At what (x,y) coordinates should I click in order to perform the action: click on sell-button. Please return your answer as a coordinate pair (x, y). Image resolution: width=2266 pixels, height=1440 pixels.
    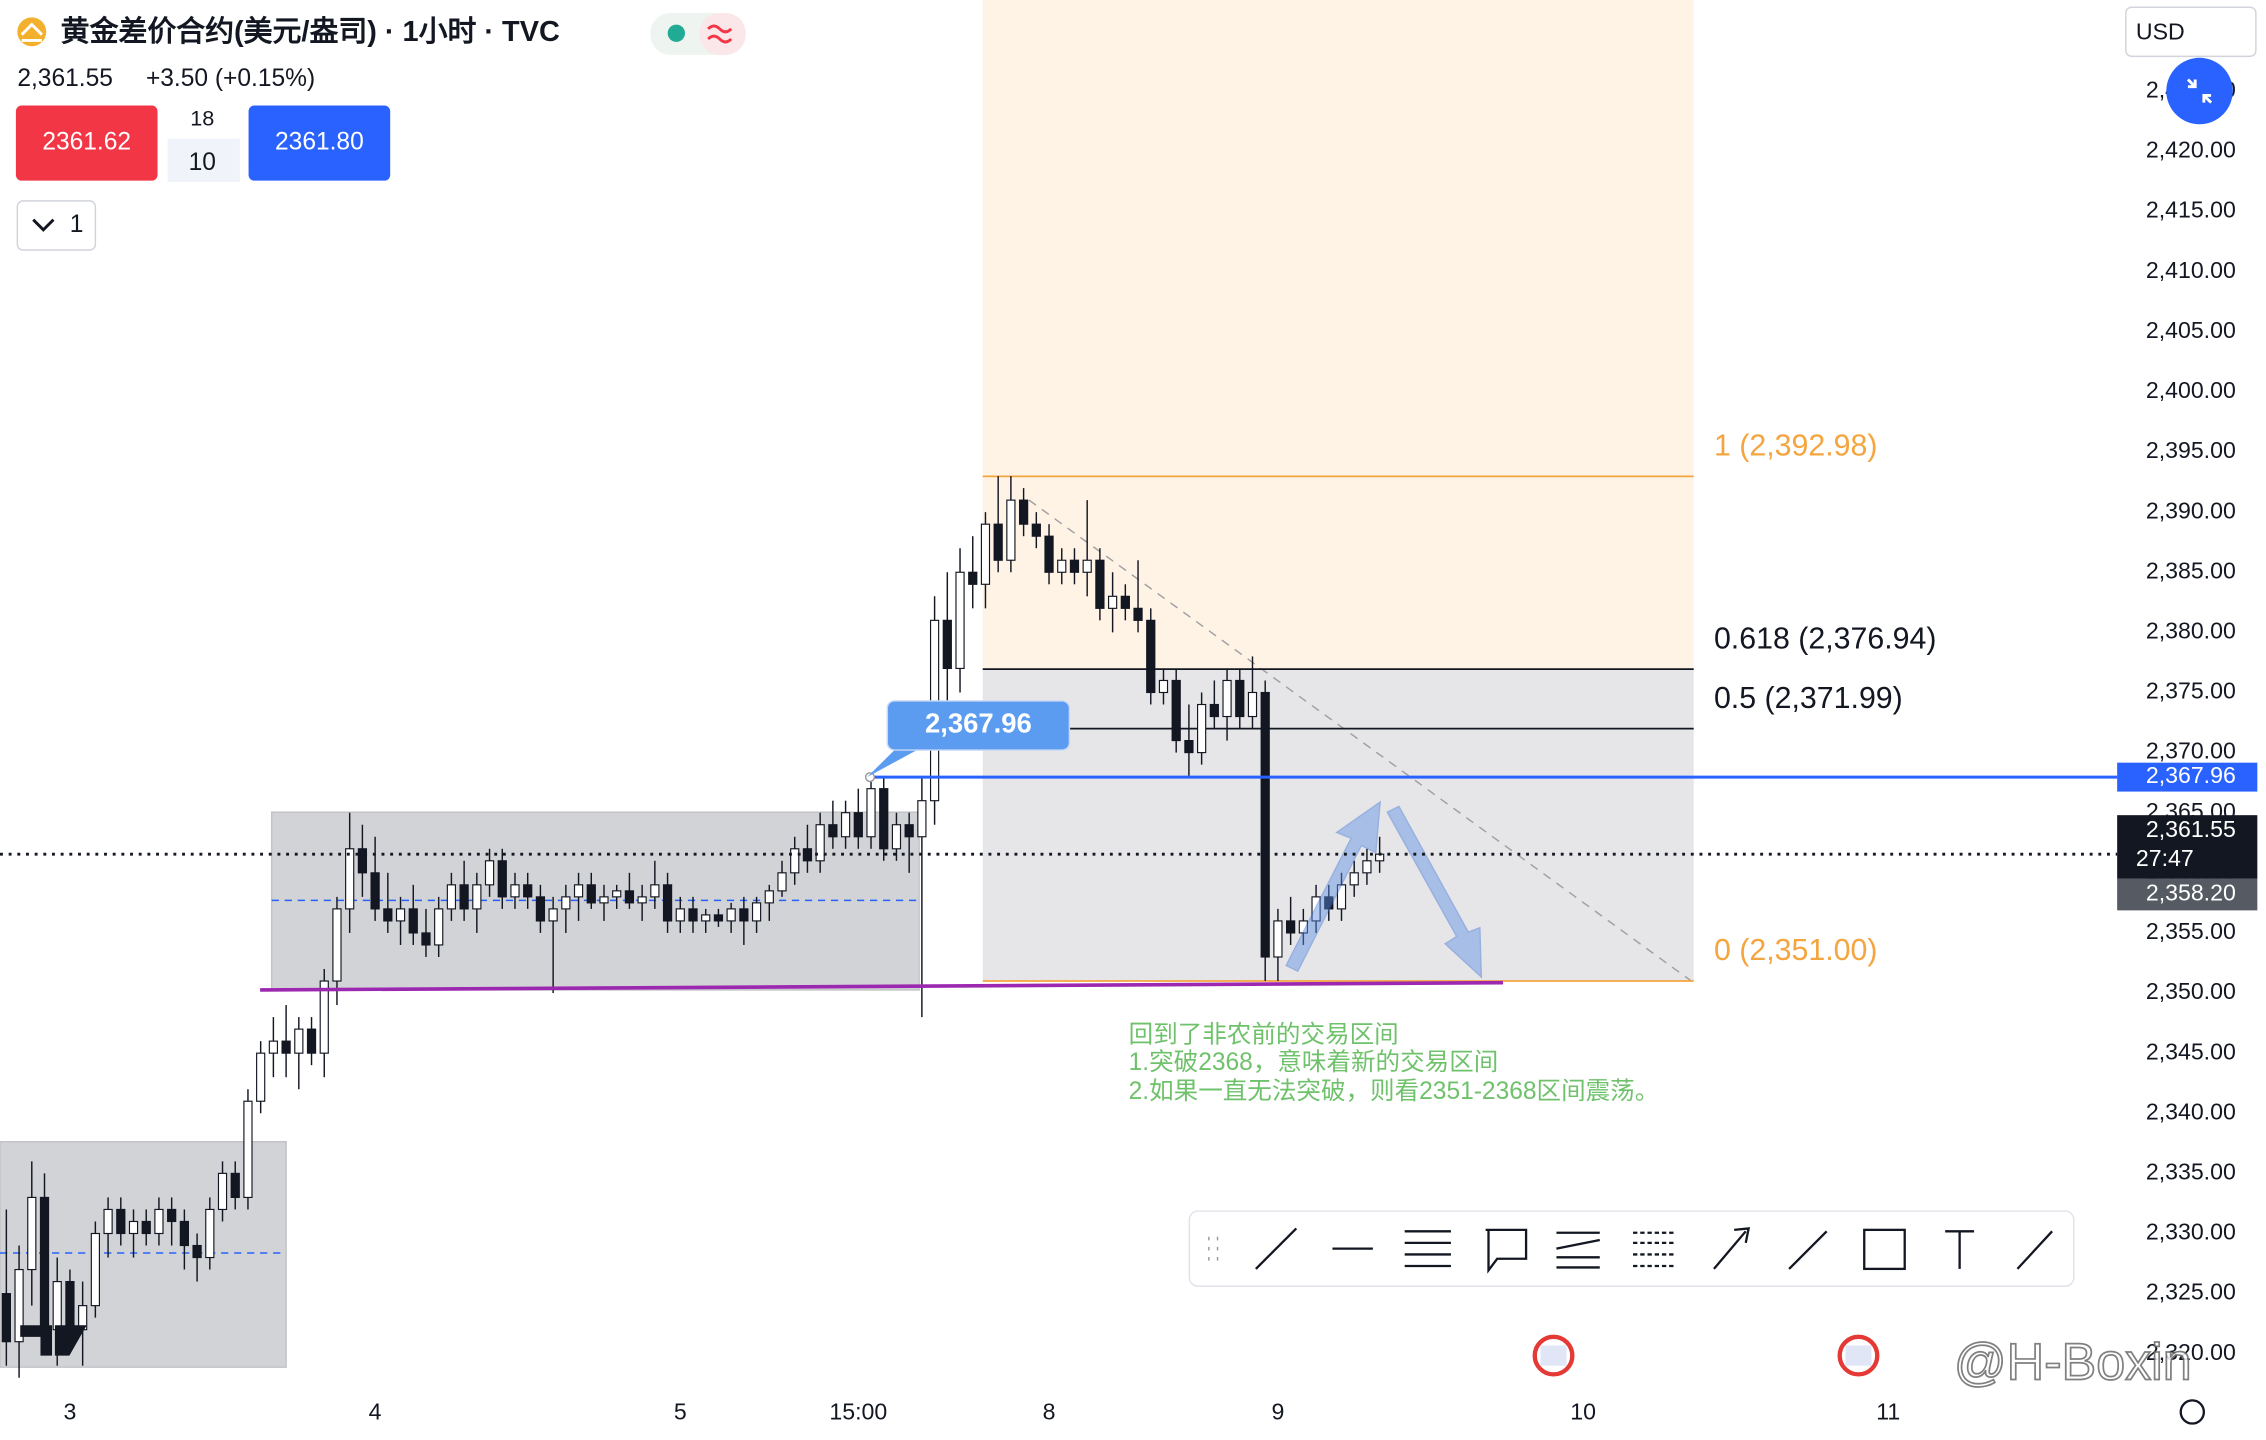
    Looking at the image, I should click on (86, 143).